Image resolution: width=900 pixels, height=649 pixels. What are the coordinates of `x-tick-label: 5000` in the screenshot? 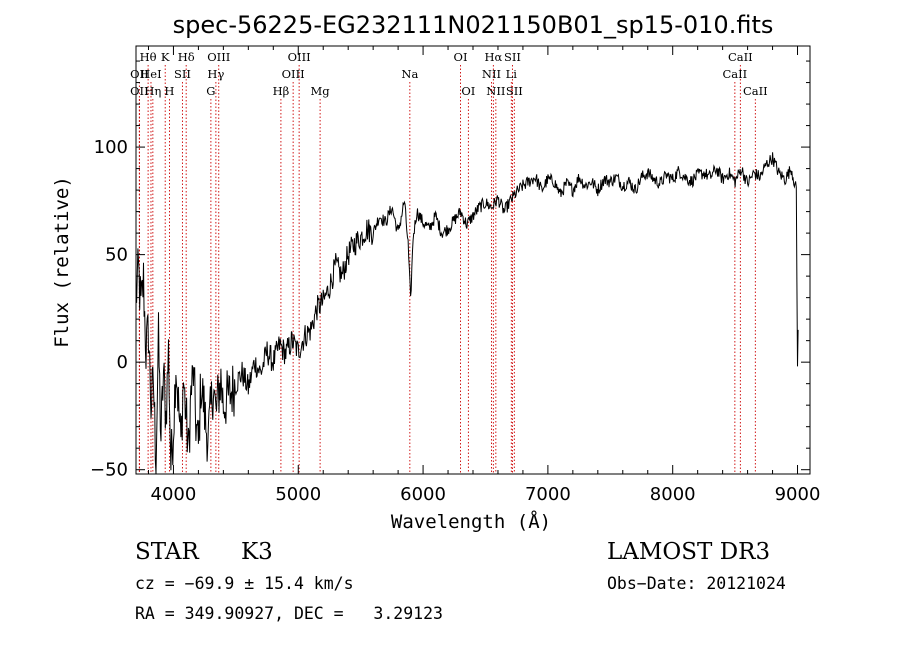 It's located at (298, 494).